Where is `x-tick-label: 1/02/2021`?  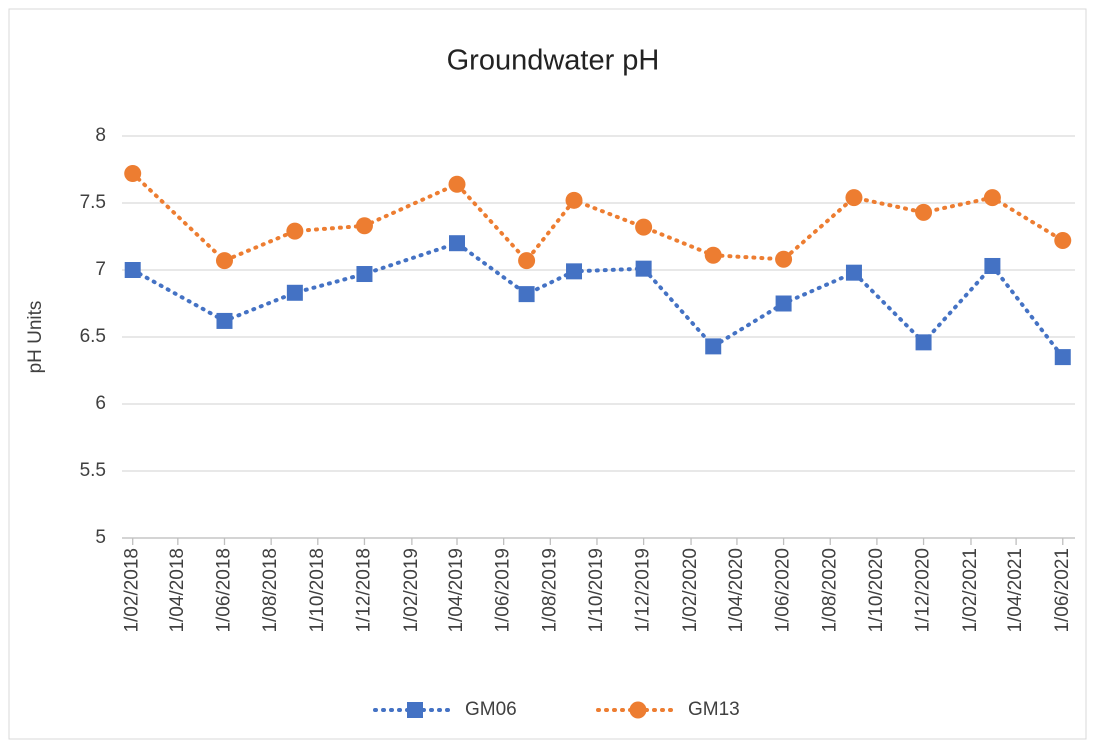
x-tick-label: 1/02/2021 is located at coordinates (970, 590).